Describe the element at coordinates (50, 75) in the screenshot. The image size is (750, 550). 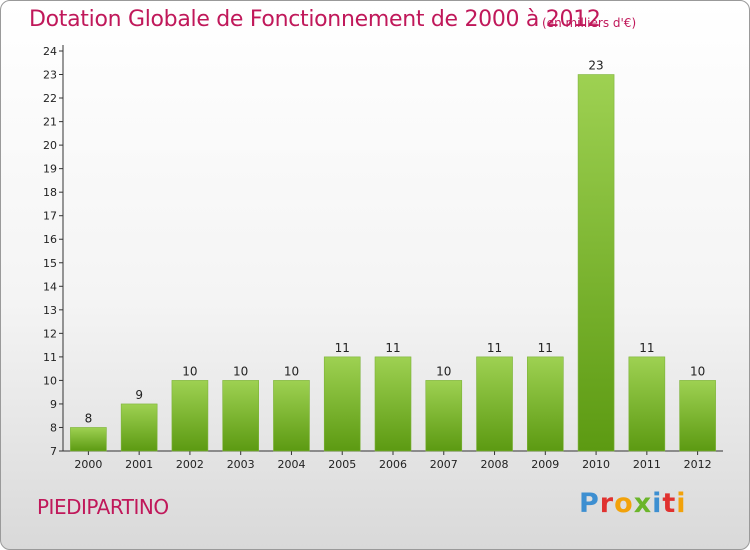
I see `y-tick-label: 23` at that location.